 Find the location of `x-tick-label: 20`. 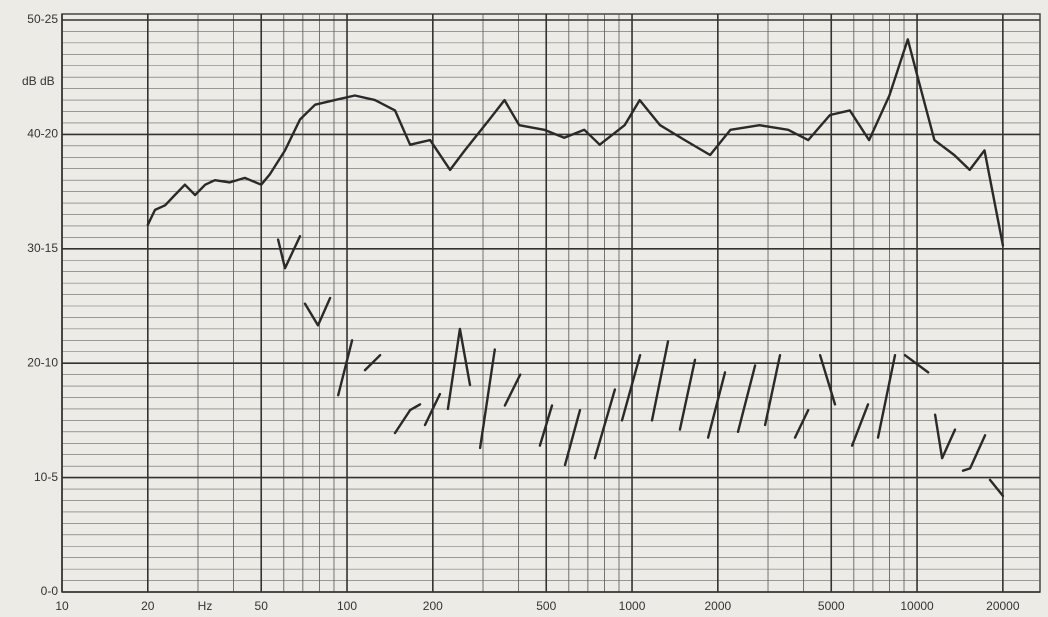

x-tick-label: 20 is located at coordinates (148, 606).